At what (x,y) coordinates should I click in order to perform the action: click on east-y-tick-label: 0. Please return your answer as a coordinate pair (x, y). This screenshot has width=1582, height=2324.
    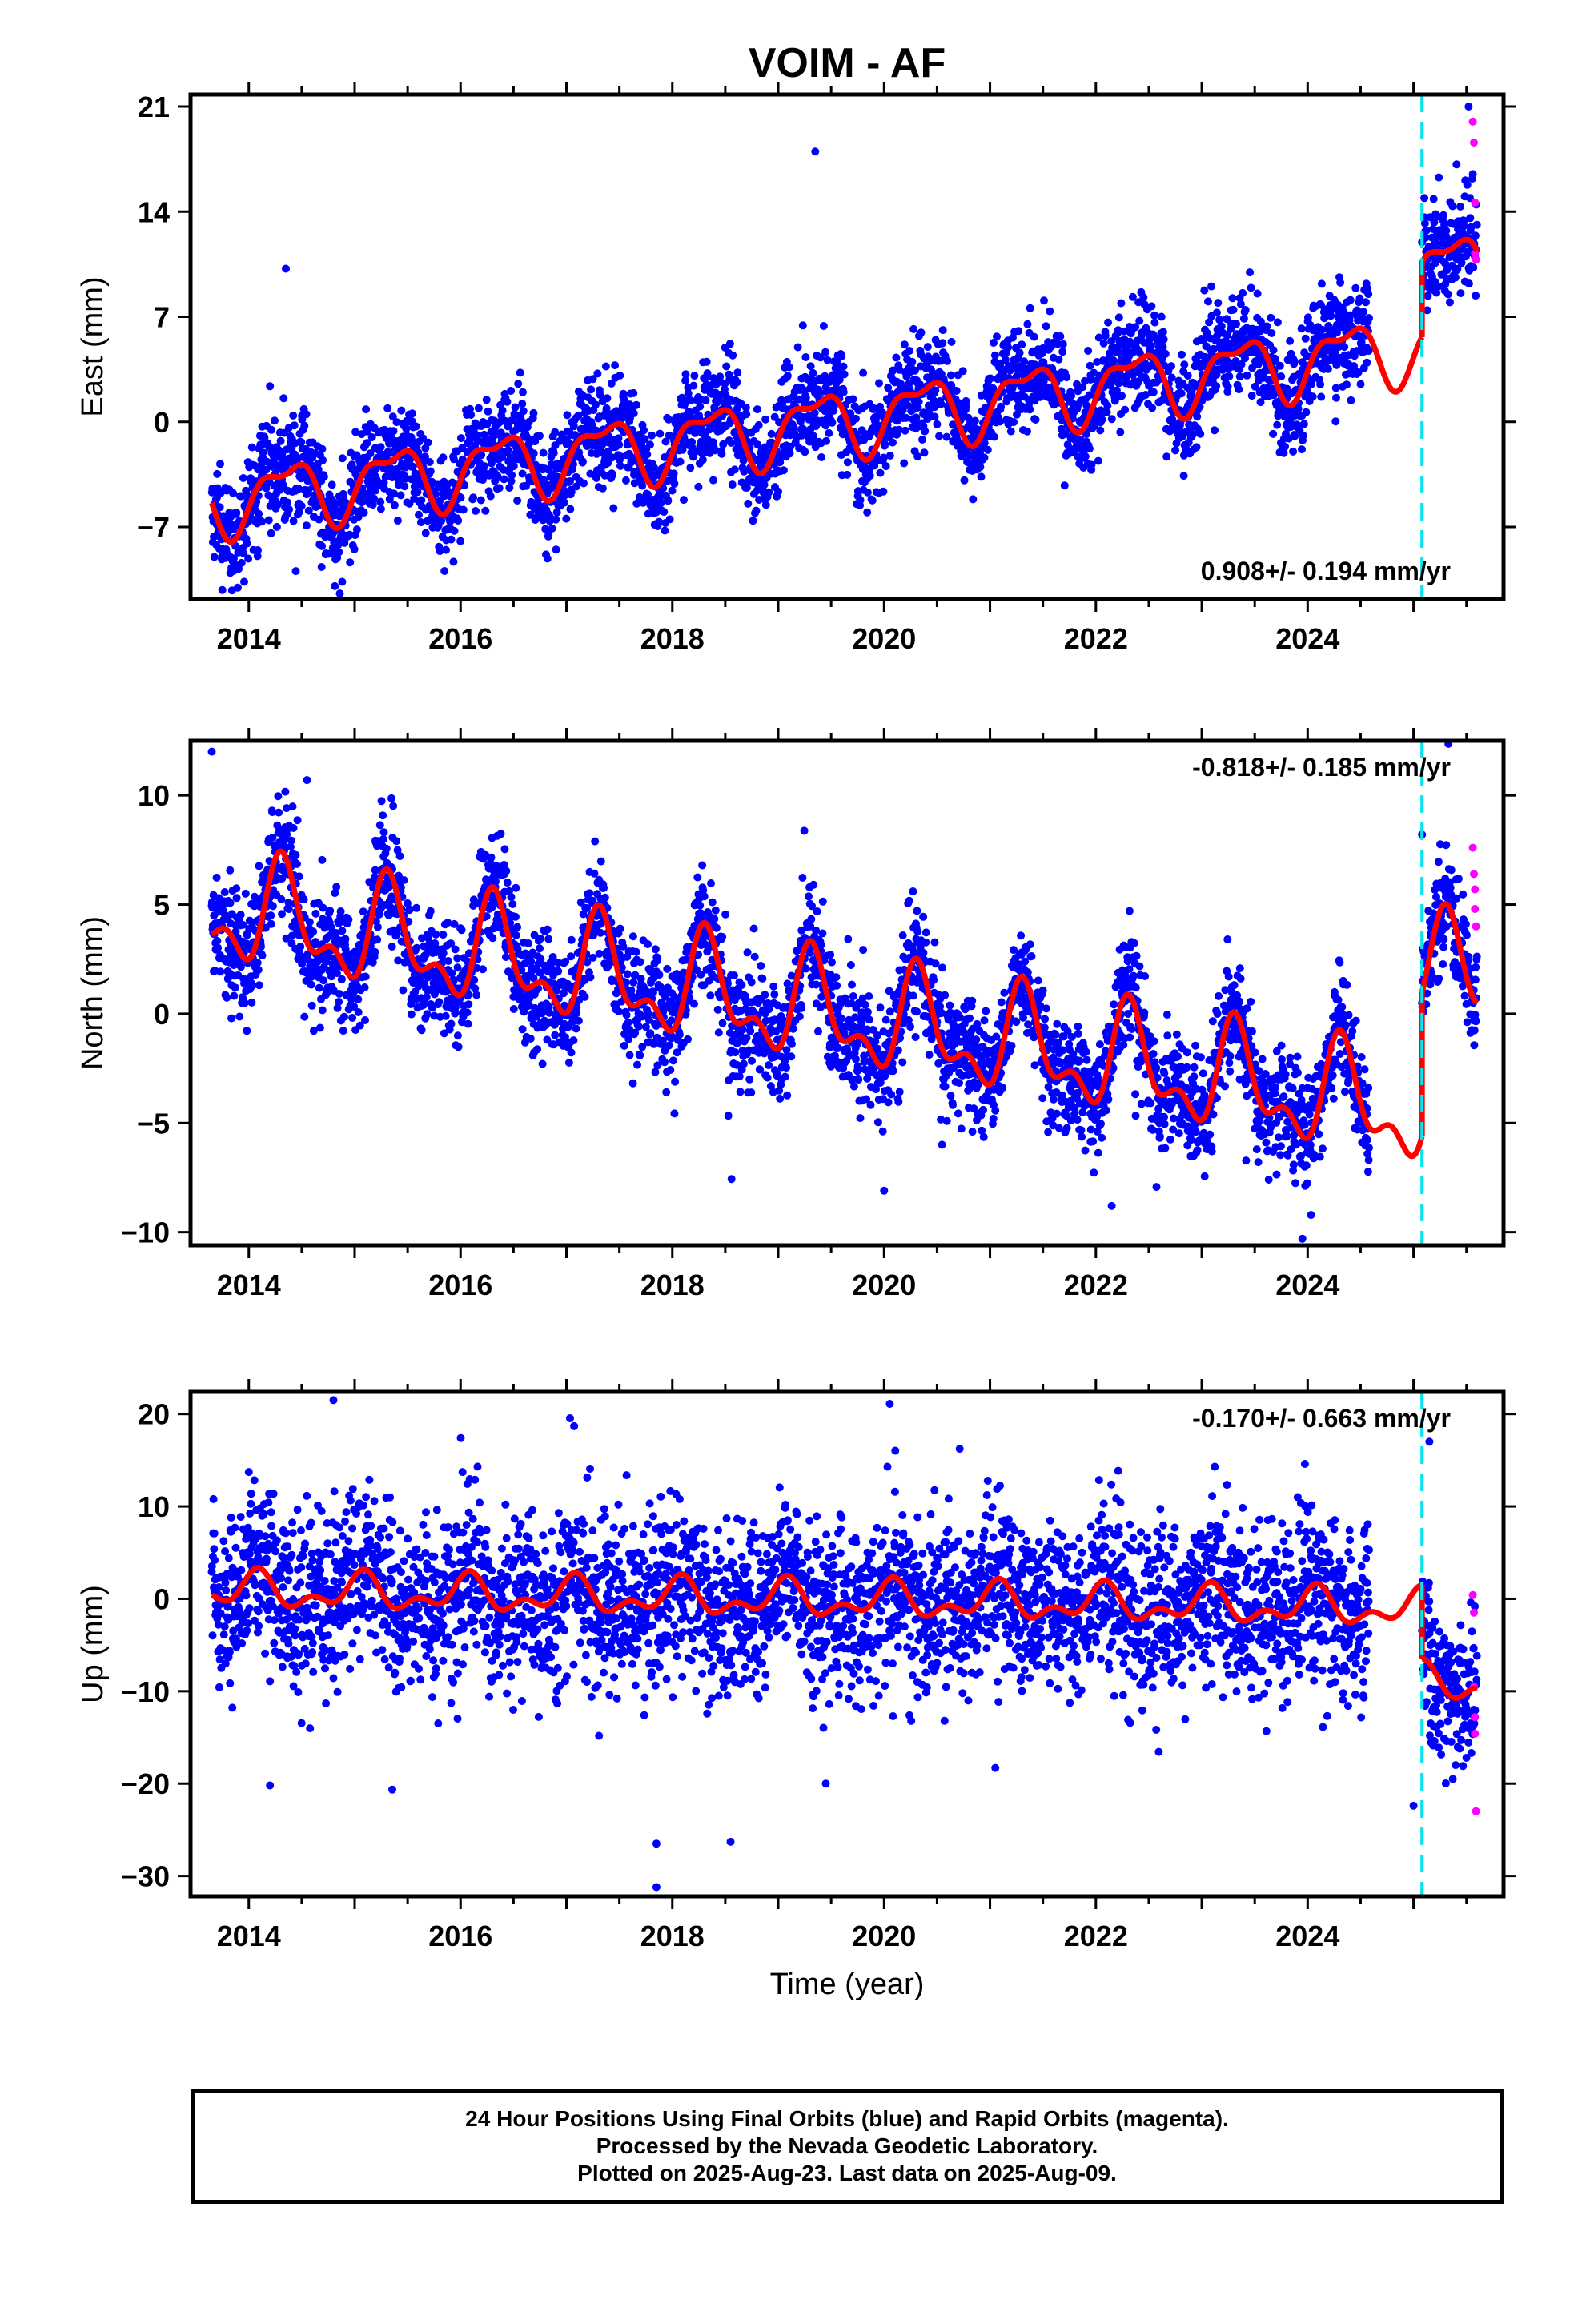
    Looking at the image, I should click on (162, 423).